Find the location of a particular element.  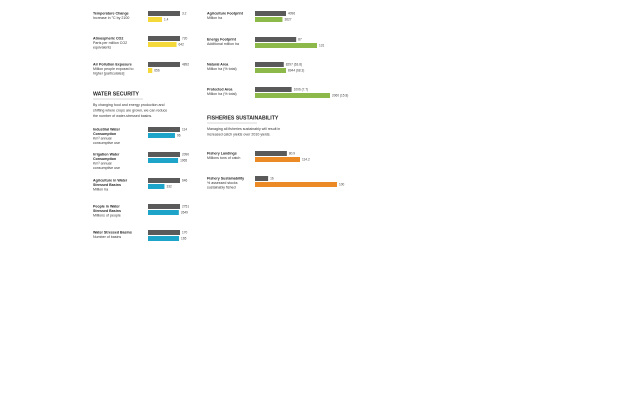

row-label: Protected Area is located at coordinates (220, 89).